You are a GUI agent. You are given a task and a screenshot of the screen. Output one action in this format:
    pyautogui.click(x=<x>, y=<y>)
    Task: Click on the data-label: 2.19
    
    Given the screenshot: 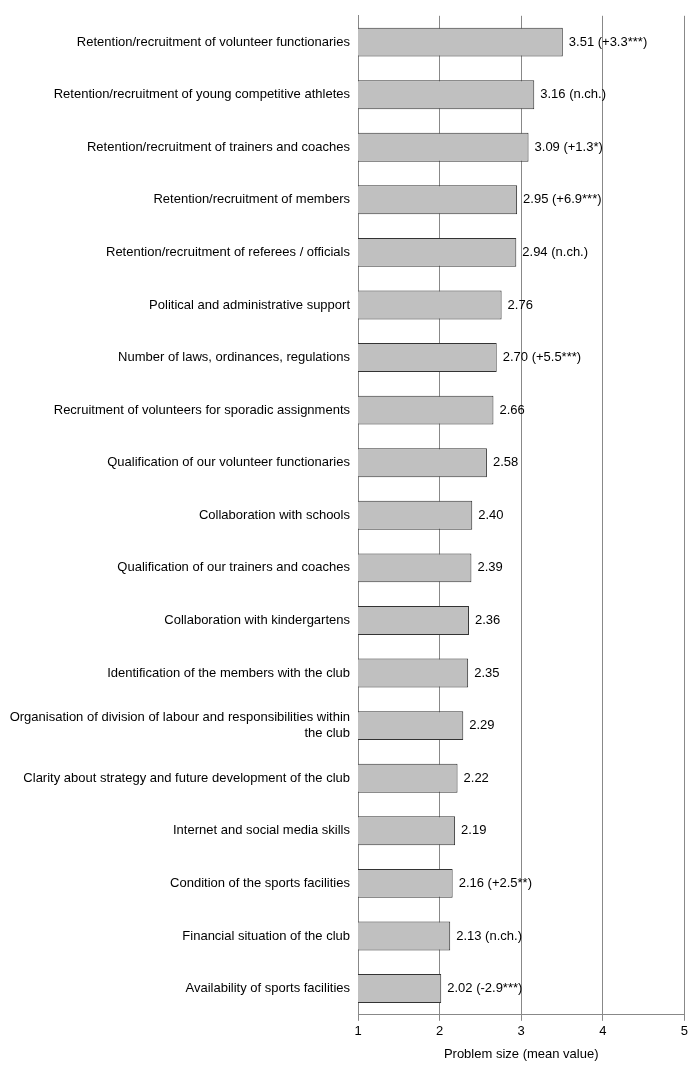 What is the action you would take?
    pyautogui.click(x=474, y=830)
    